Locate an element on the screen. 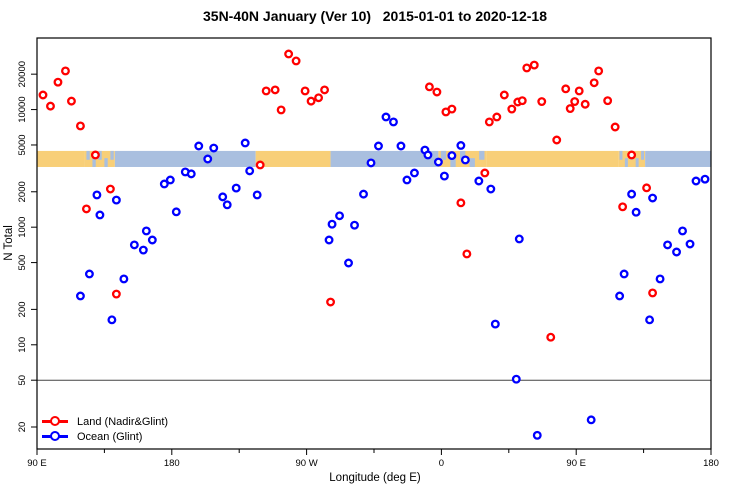  legend: Land (Nadir&Glint) Ocean (Glint) is located at coordinates (105, 429).